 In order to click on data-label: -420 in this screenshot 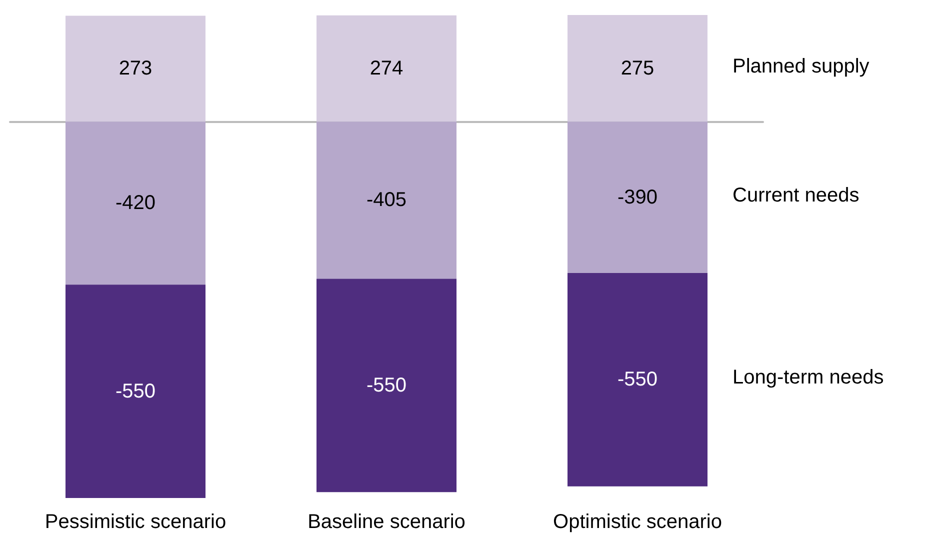, I will do `click(135, 203)`.